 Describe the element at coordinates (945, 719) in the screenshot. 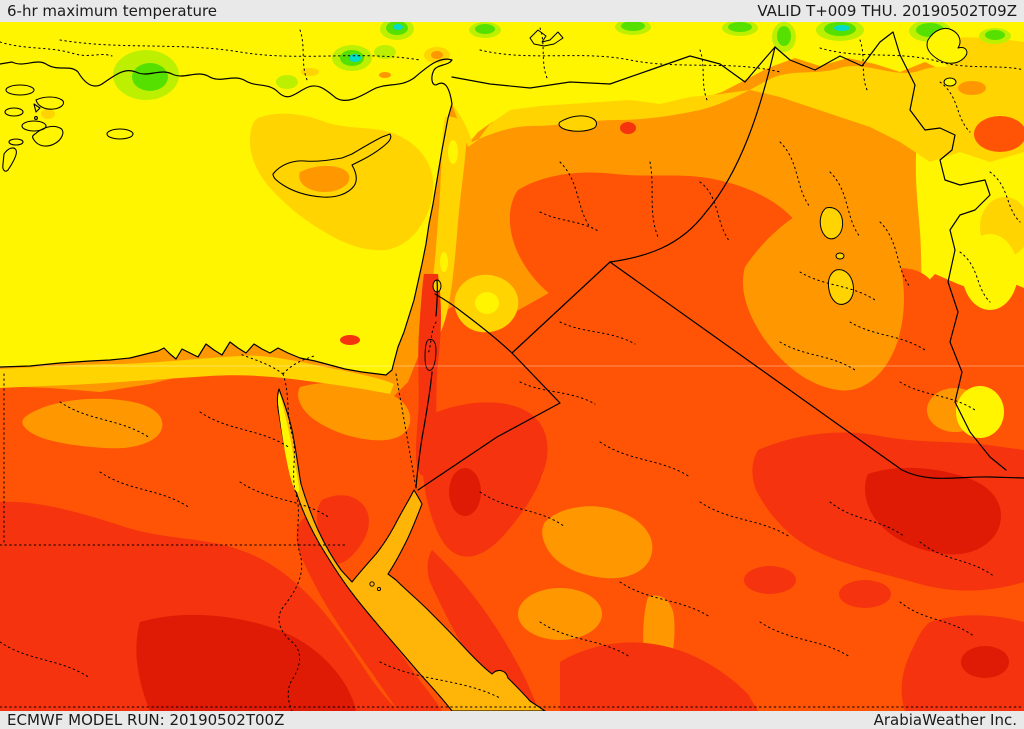

I see `credit-label: ArabiaWeather Inc.` at that location.